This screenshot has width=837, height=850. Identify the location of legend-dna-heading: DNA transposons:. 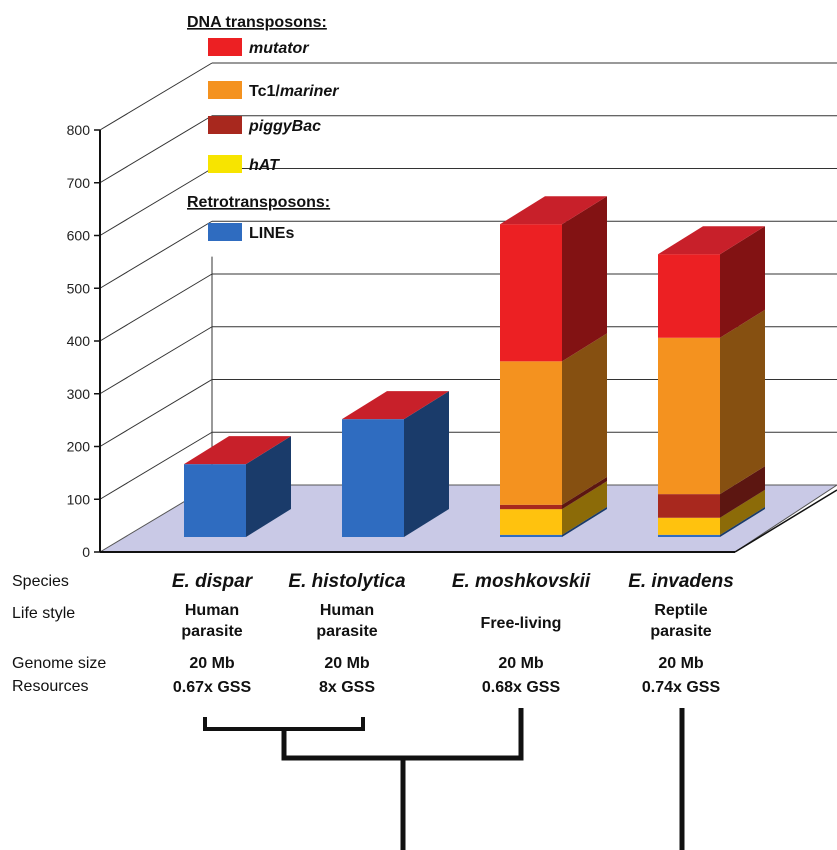
(257, 22).